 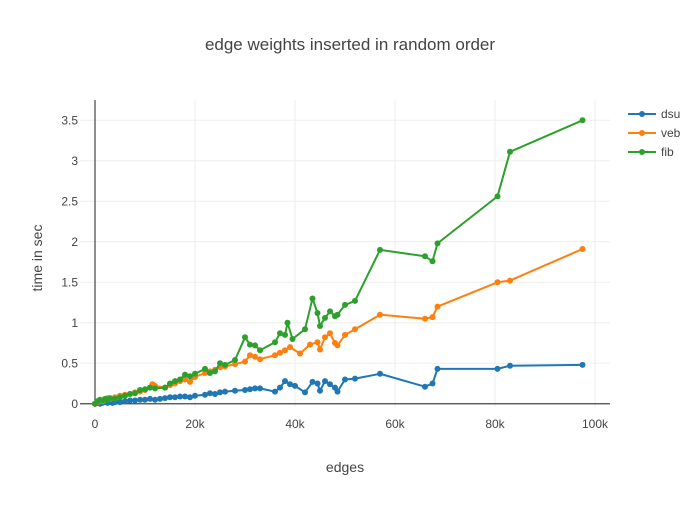 I want to click on legend-item-veb: veb, so click(x=654, y=133).